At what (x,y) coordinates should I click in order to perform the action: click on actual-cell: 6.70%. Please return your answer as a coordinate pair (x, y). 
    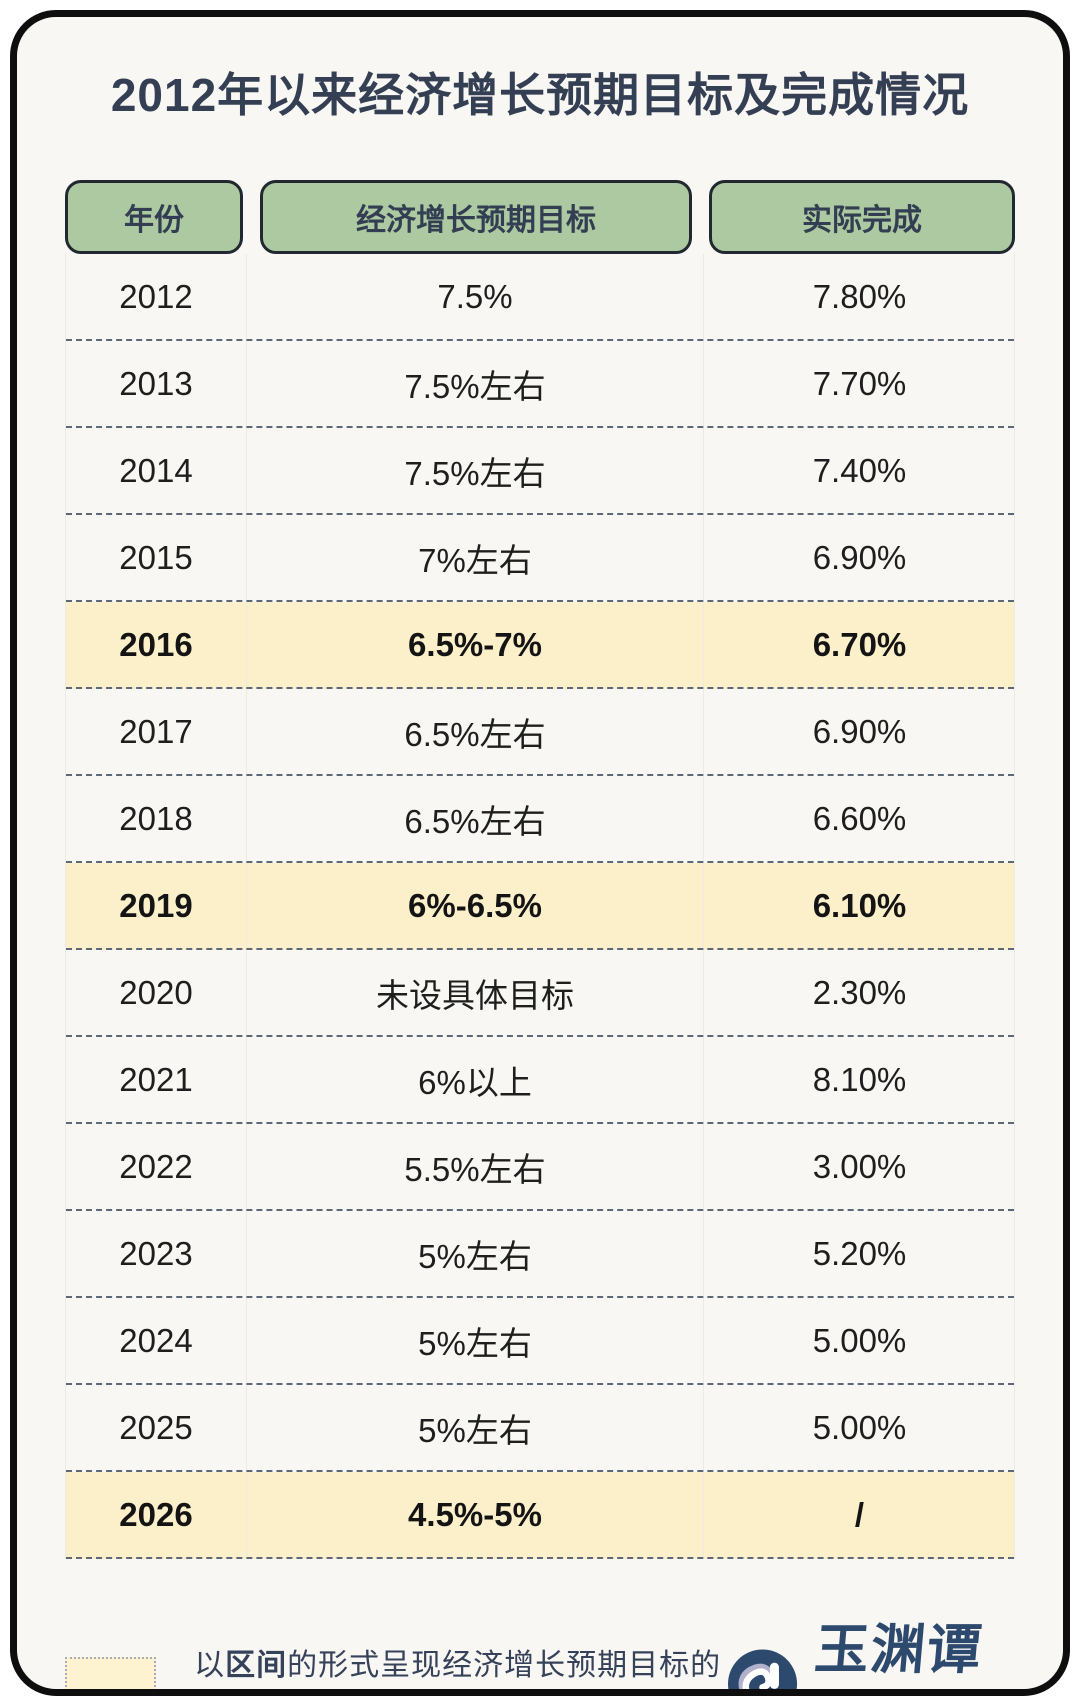
    Looking at the image, I should click on (859, 644).